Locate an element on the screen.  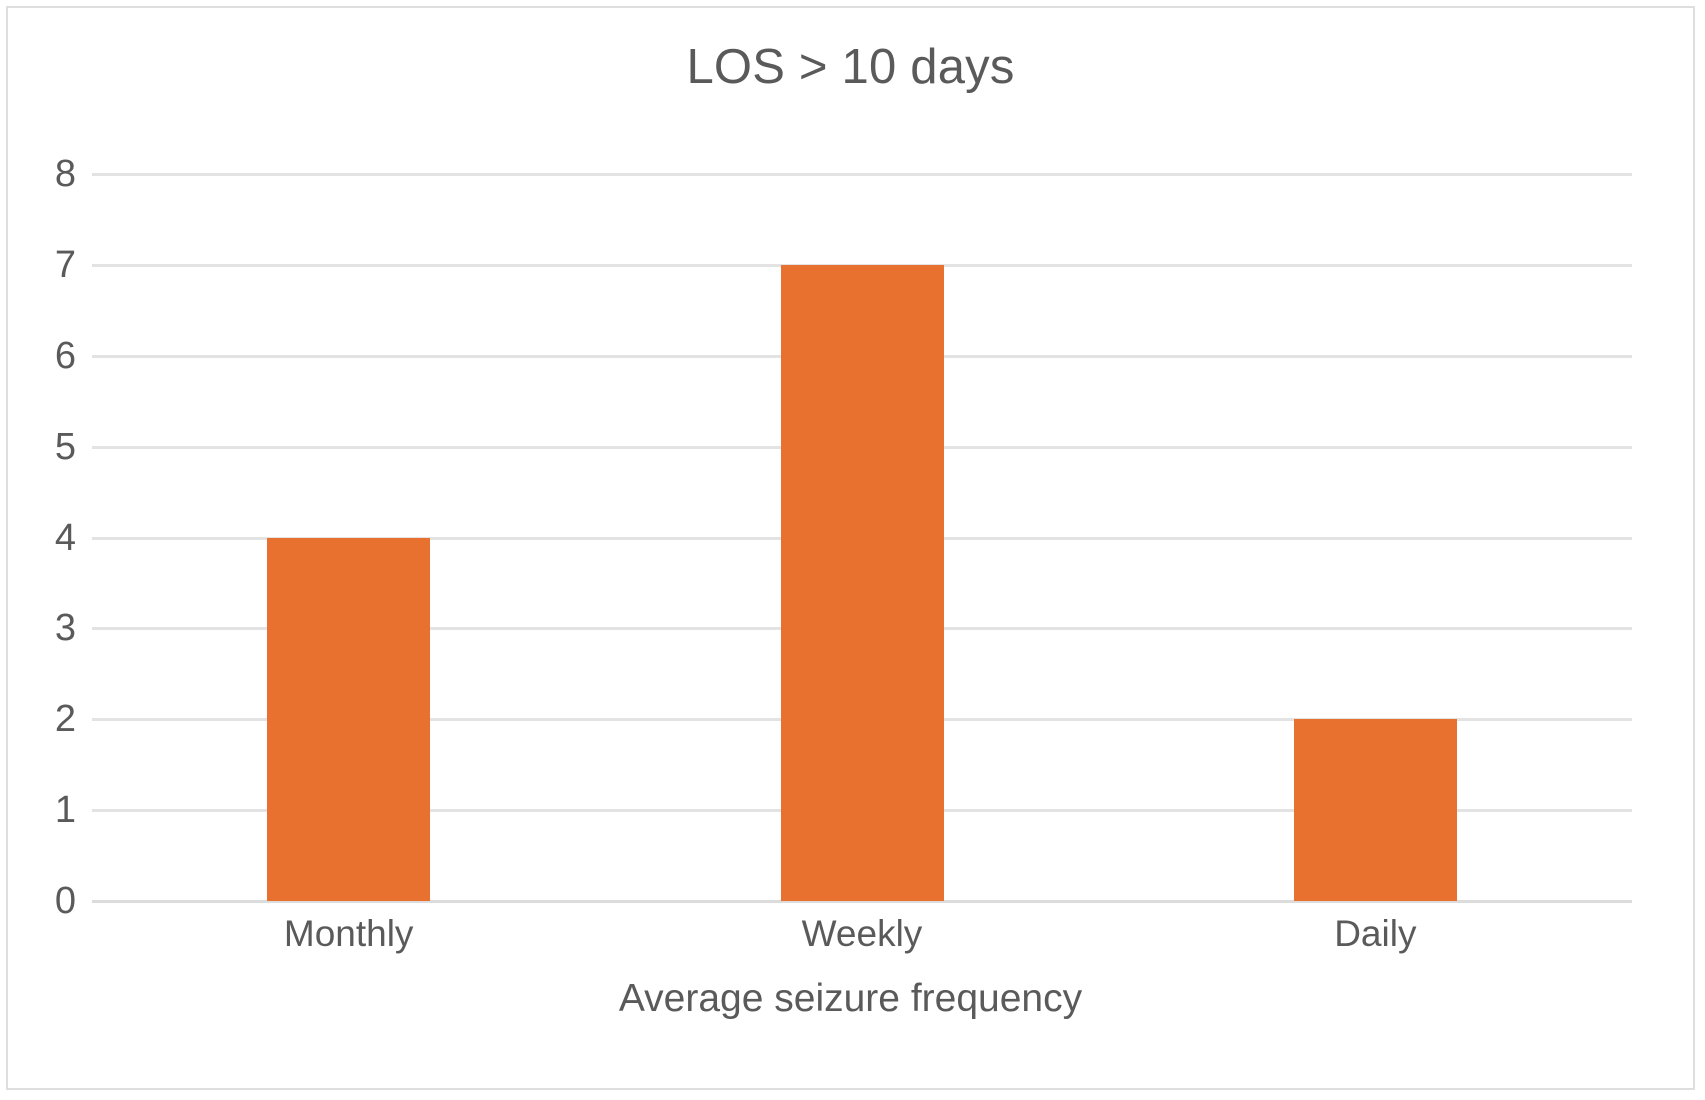
x-axis-label-monthly: Monthly is located at coordinates (348, 933).